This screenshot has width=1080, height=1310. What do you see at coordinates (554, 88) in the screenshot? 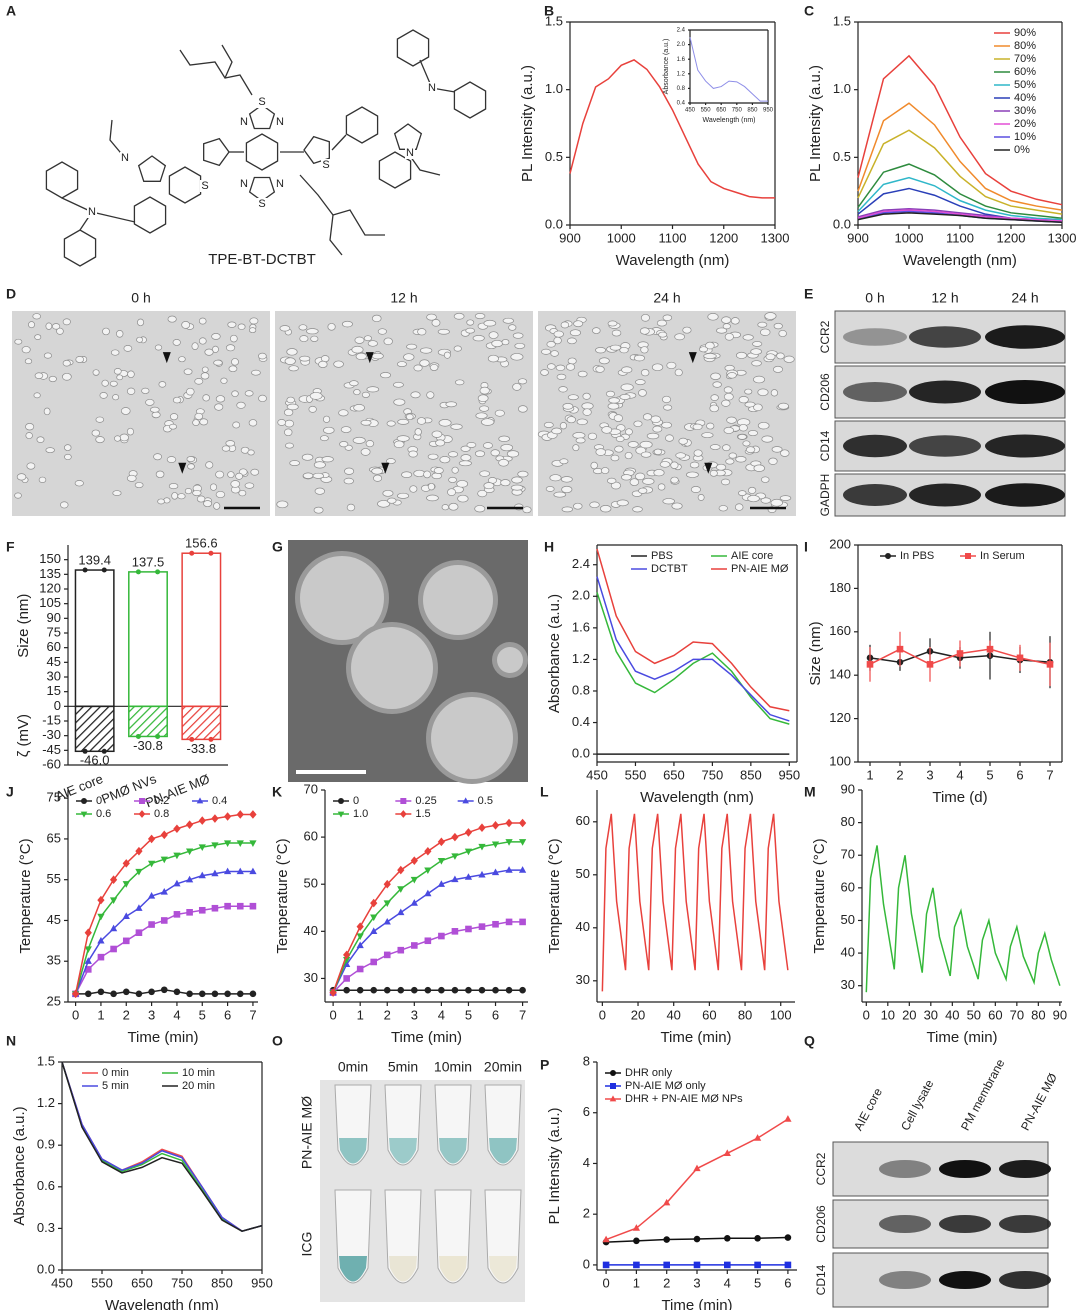
I see `y-tick-label: 1.0` at bounding box center [554, 88].